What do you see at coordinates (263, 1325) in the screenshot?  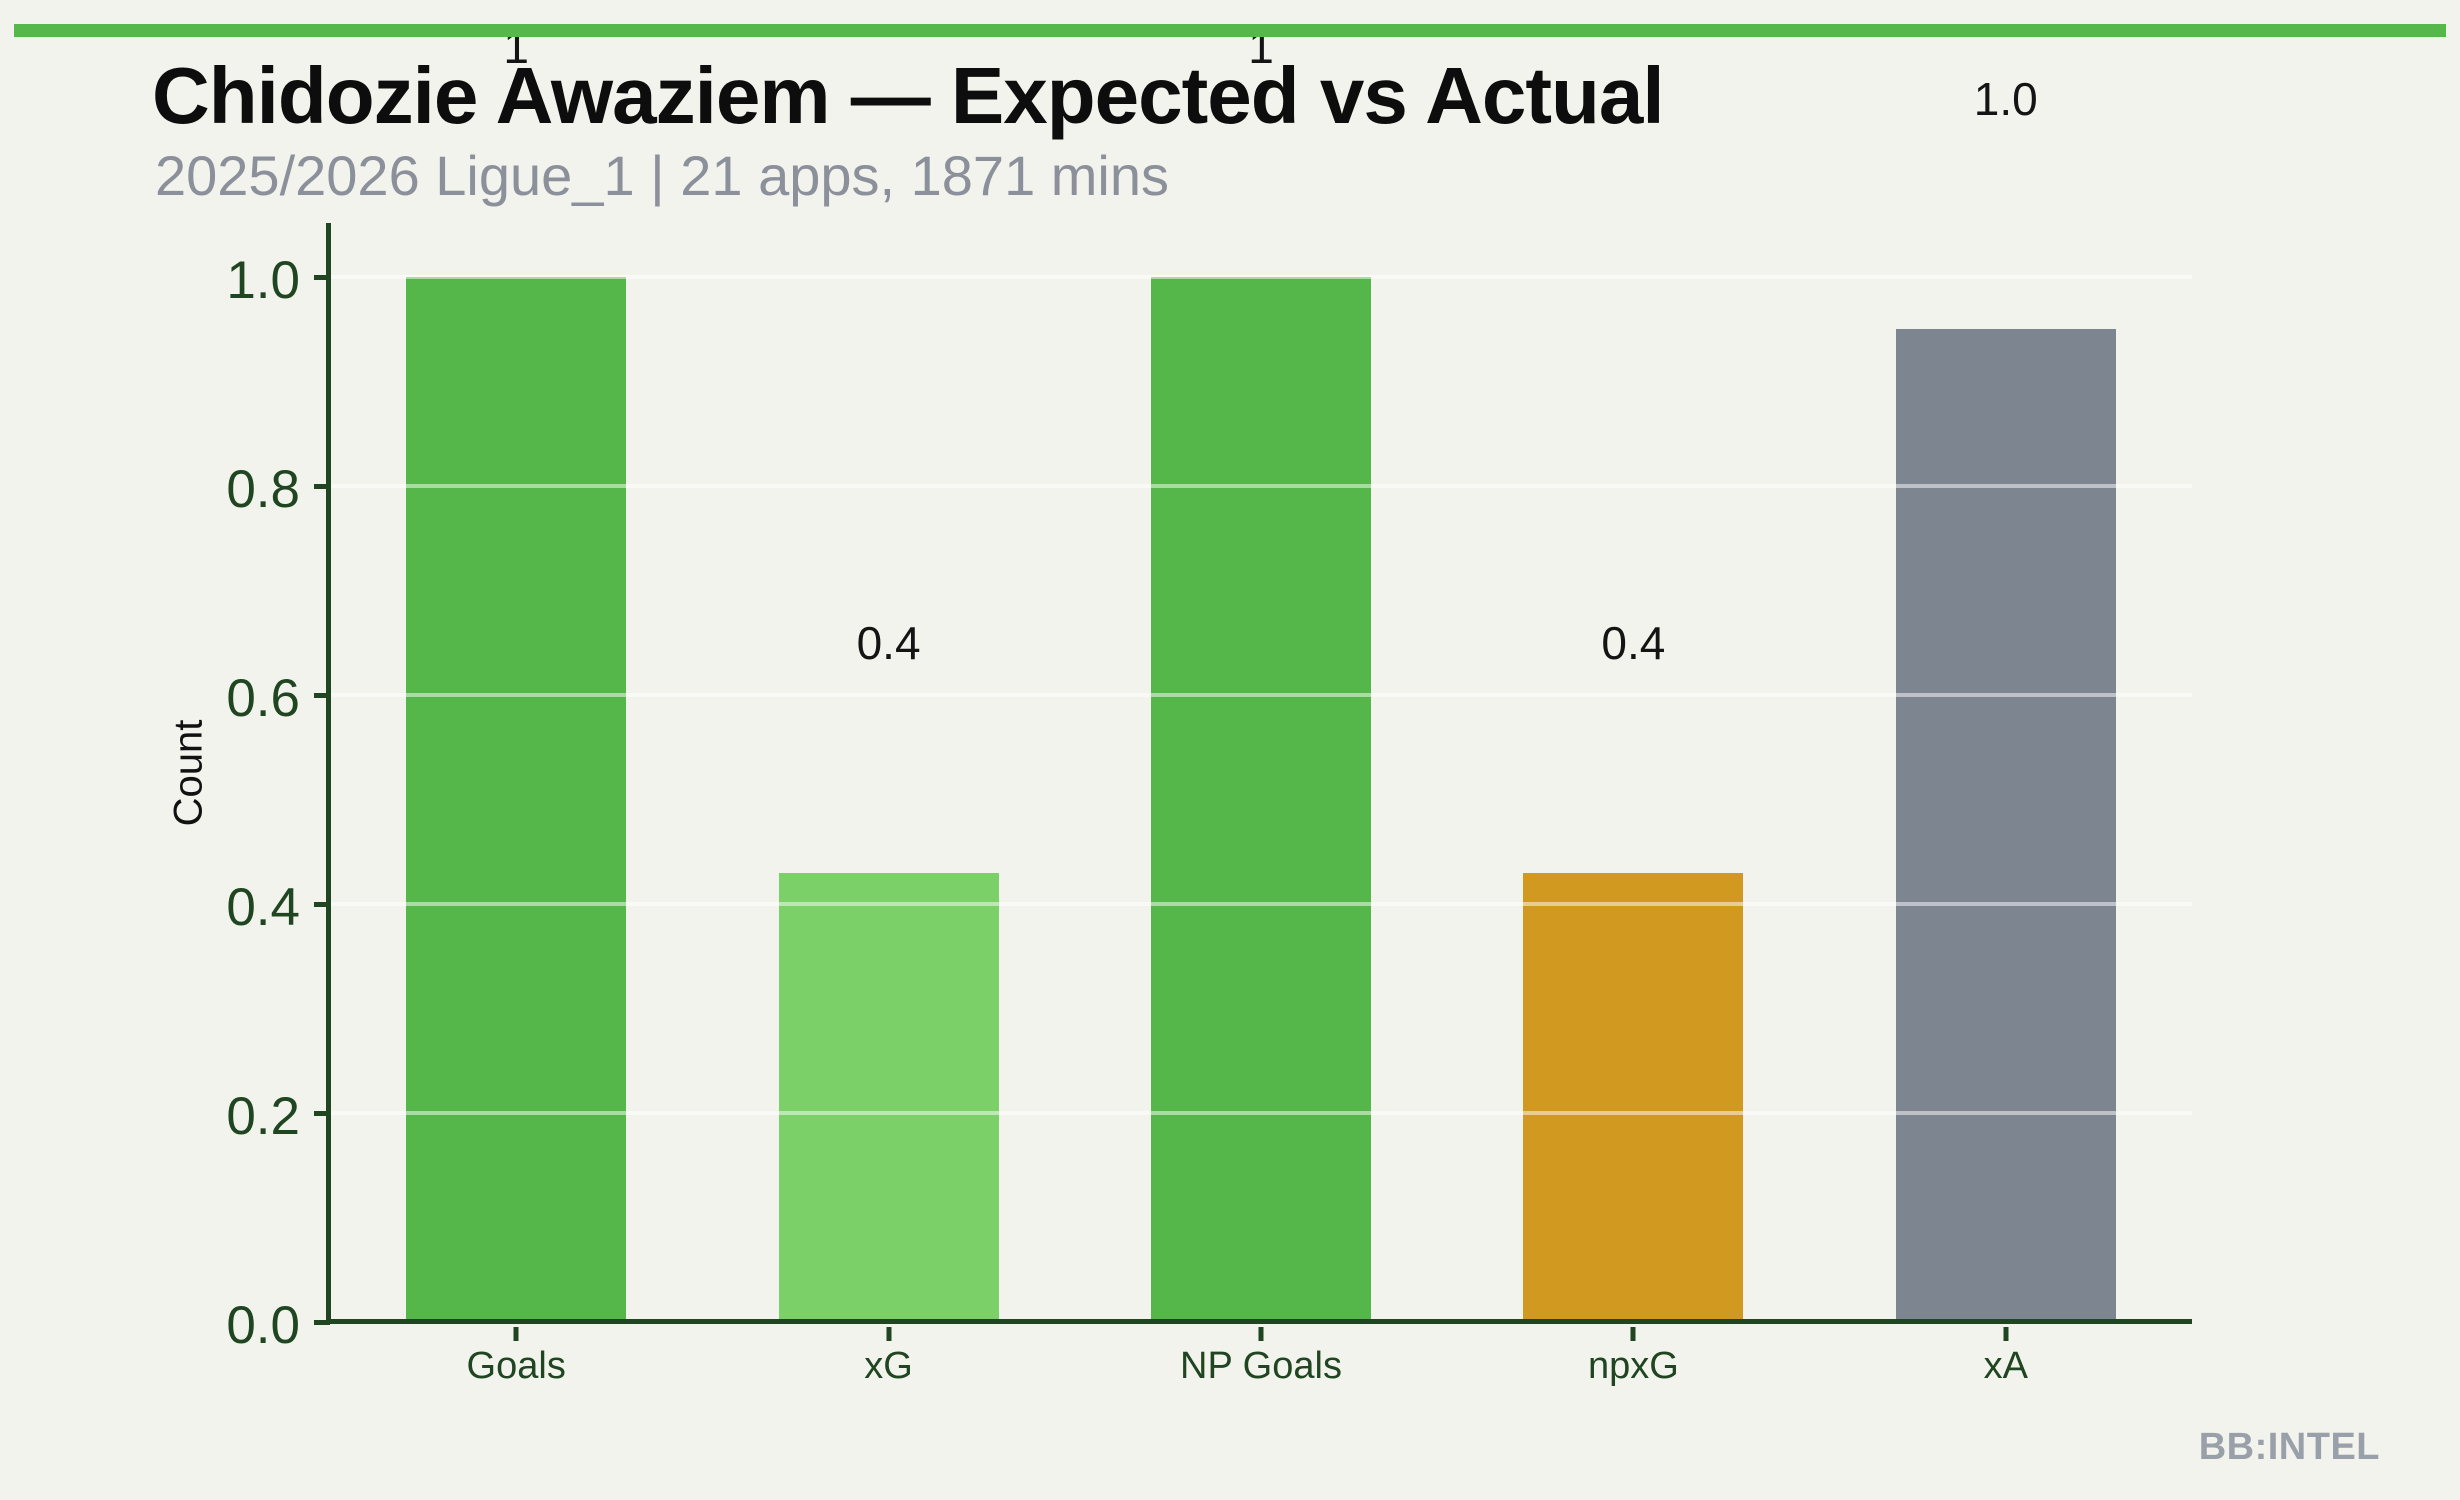 I see `y-tick-label: 0.0` at bounding box center [263, 1325].